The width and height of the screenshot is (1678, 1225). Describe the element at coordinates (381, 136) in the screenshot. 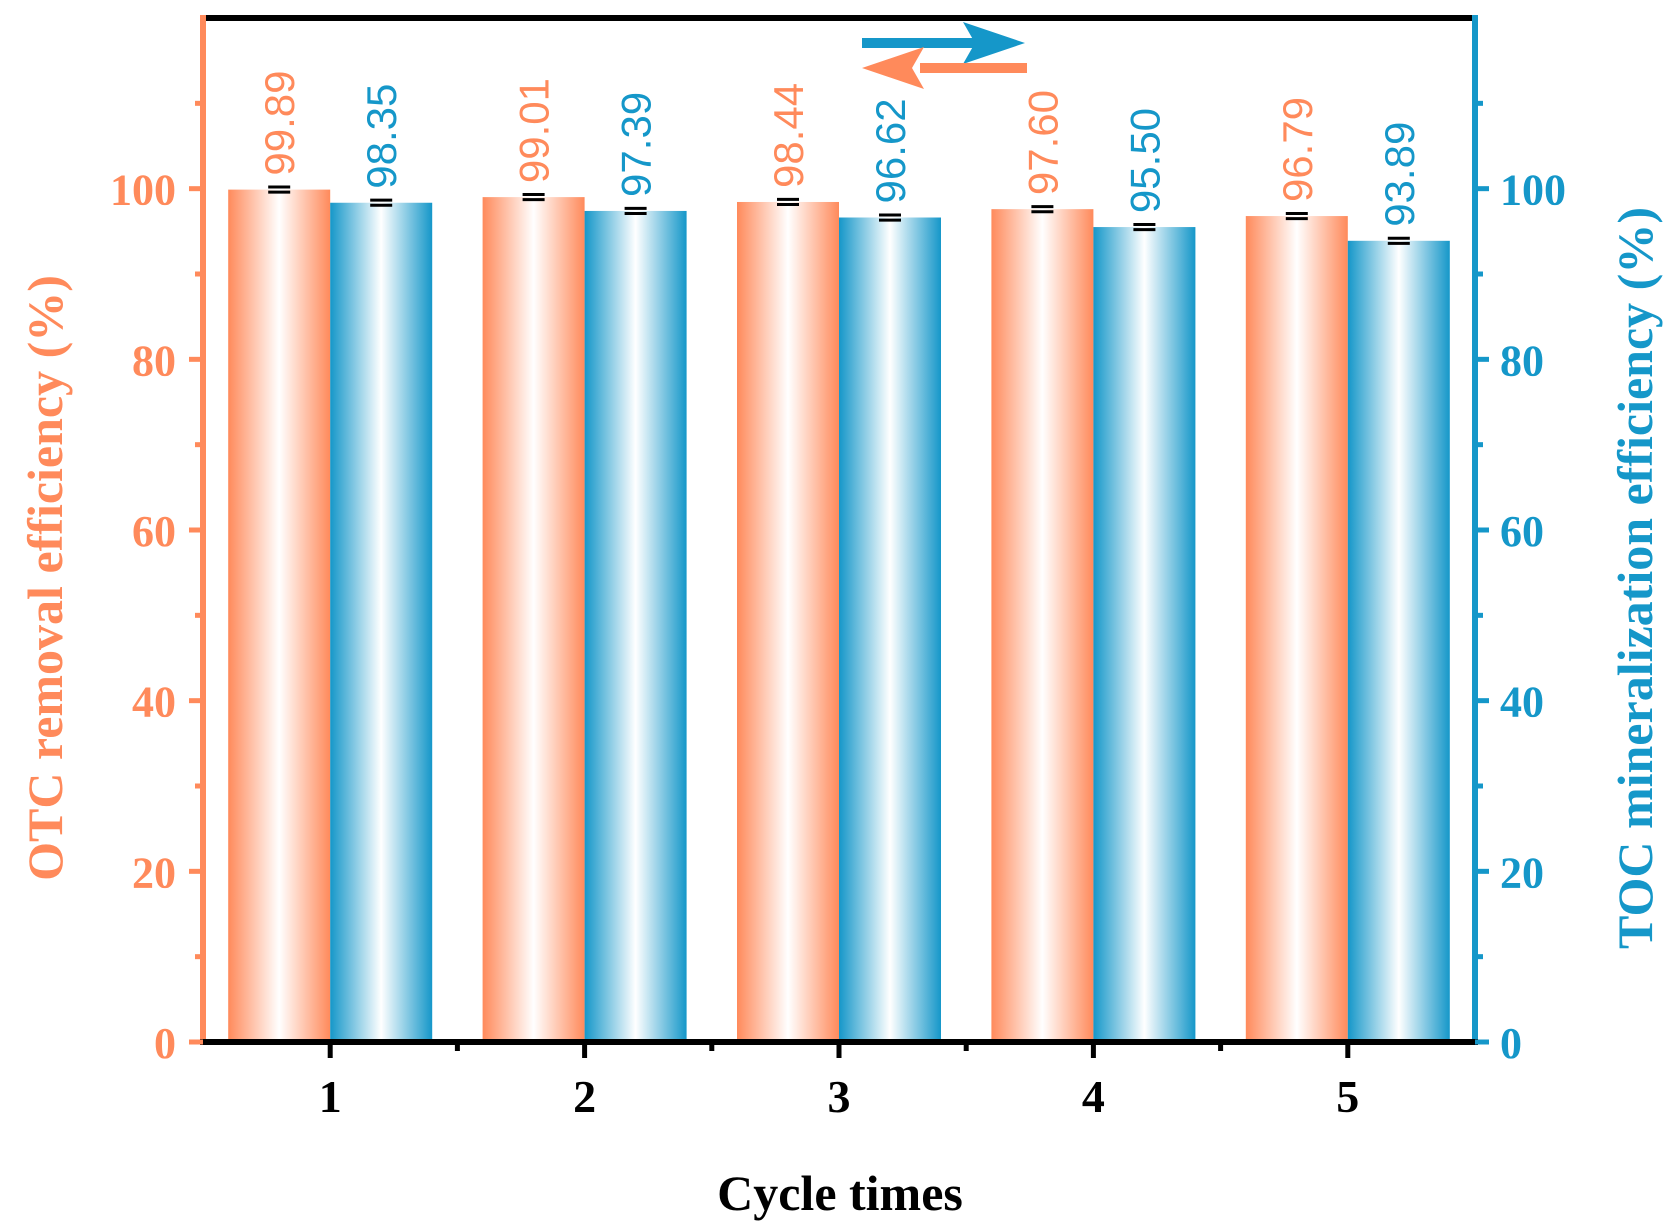

I see `data-label: 98.35` at that location.